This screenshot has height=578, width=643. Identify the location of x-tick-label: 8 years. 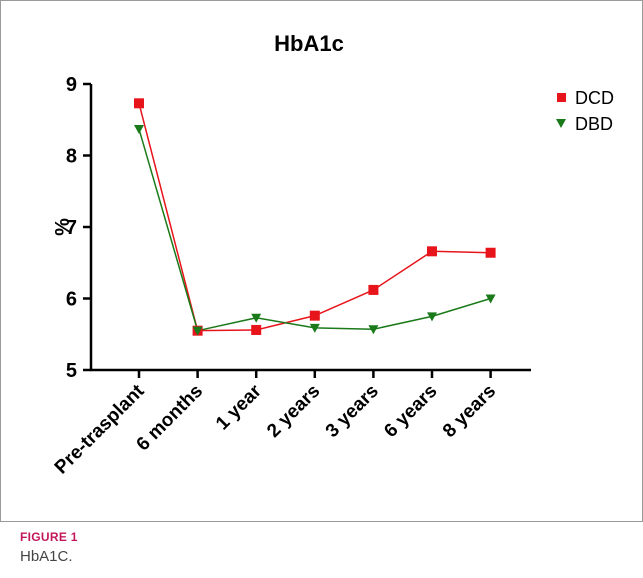
(469, 411).